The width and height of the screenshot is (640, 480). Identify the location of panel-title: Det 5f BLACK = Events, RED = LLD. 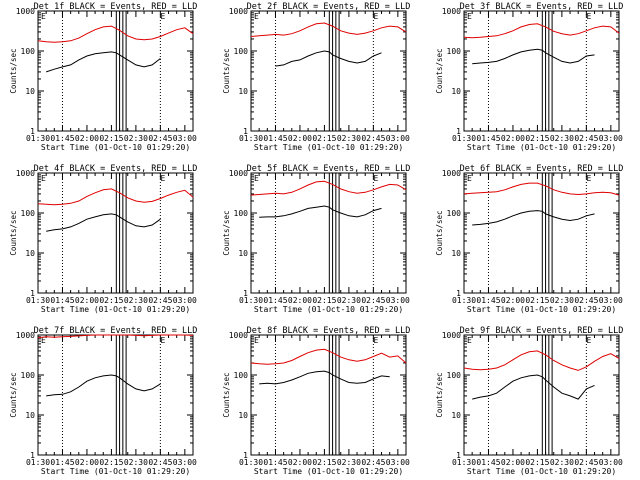
(329, 169).